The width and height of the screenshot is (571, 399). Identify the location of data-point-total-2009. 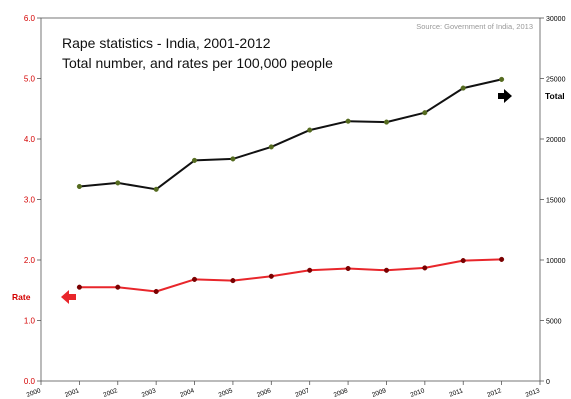
(386, 122).